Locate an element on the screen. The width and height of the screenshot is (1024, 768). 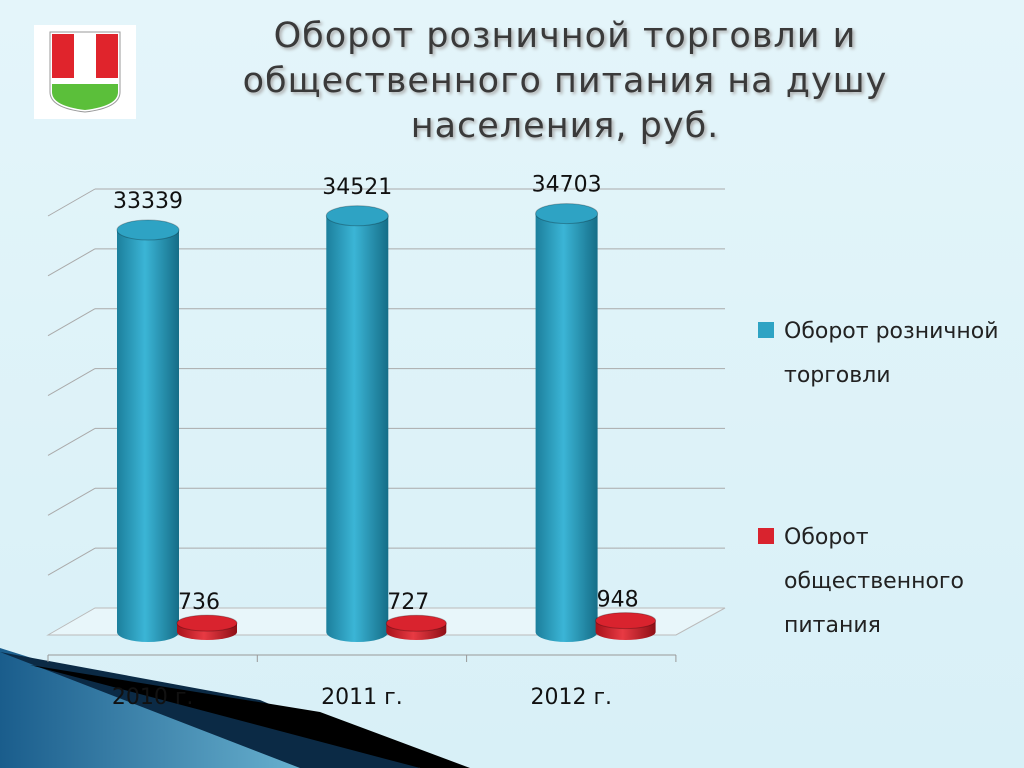
logo is located at coordinates (85, 72).